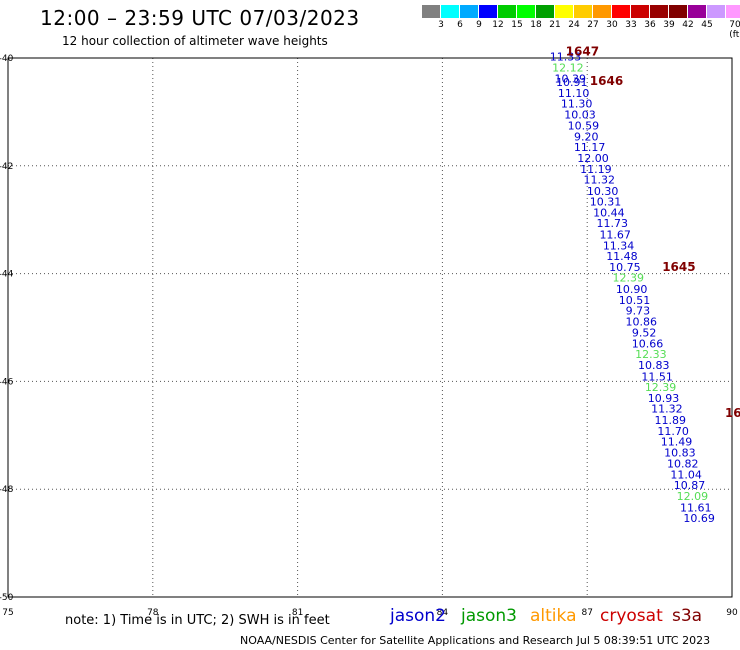 The image size is (740, 650). I want to click on x-tick-label: 75, so click(7, 613).